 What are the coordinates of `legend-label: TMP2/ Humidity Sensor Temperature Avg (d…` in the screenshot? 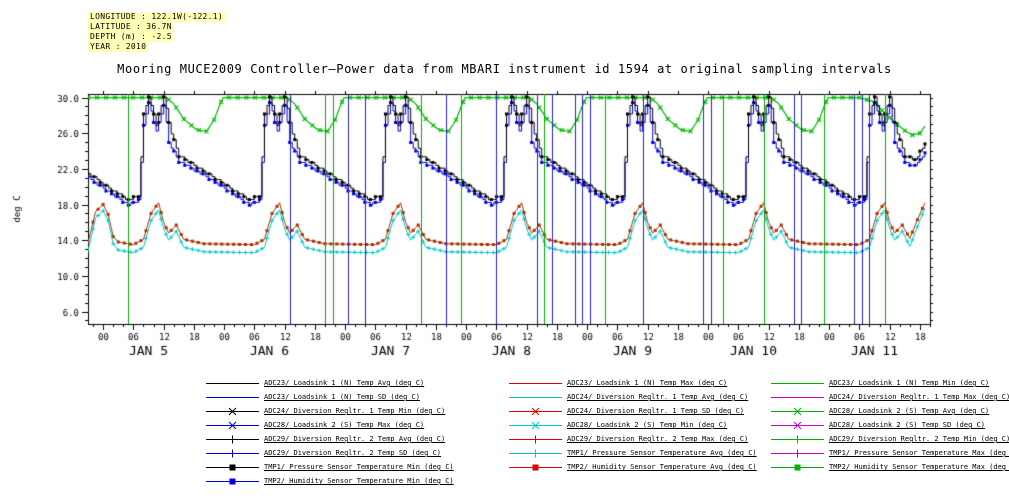 It's located at (662, 467).